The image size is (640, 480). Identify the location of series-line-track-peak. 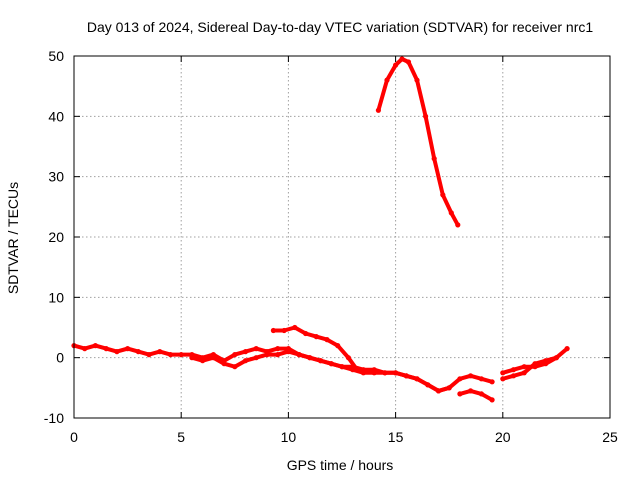
(418, 142).